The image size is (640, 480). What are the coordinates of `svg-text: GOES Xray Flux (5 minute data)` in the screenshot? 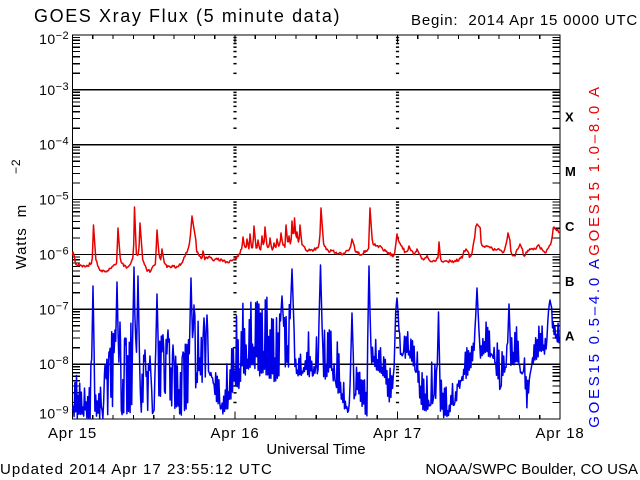 It's located at (187, 16).